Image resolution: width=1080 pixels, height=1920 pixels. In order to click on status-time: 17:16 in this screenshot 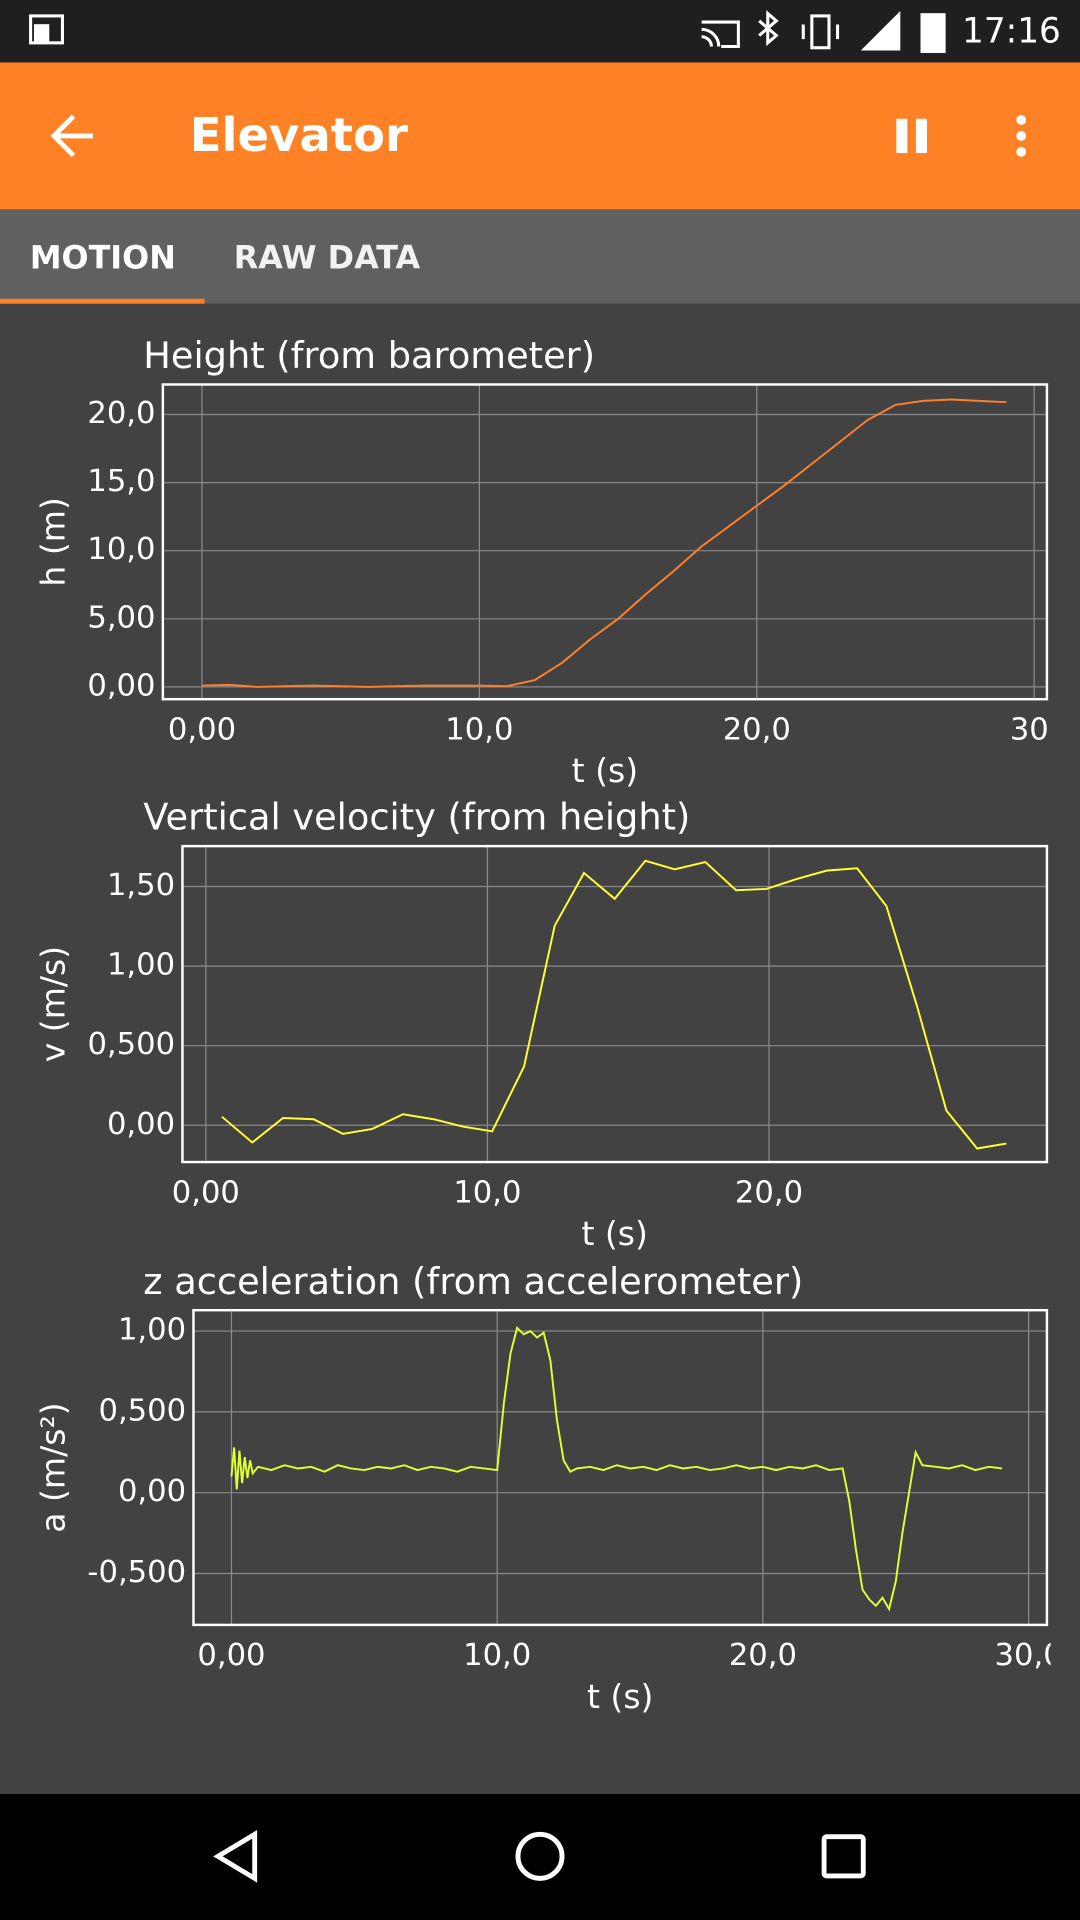, I will do `click(1011, 32)`.